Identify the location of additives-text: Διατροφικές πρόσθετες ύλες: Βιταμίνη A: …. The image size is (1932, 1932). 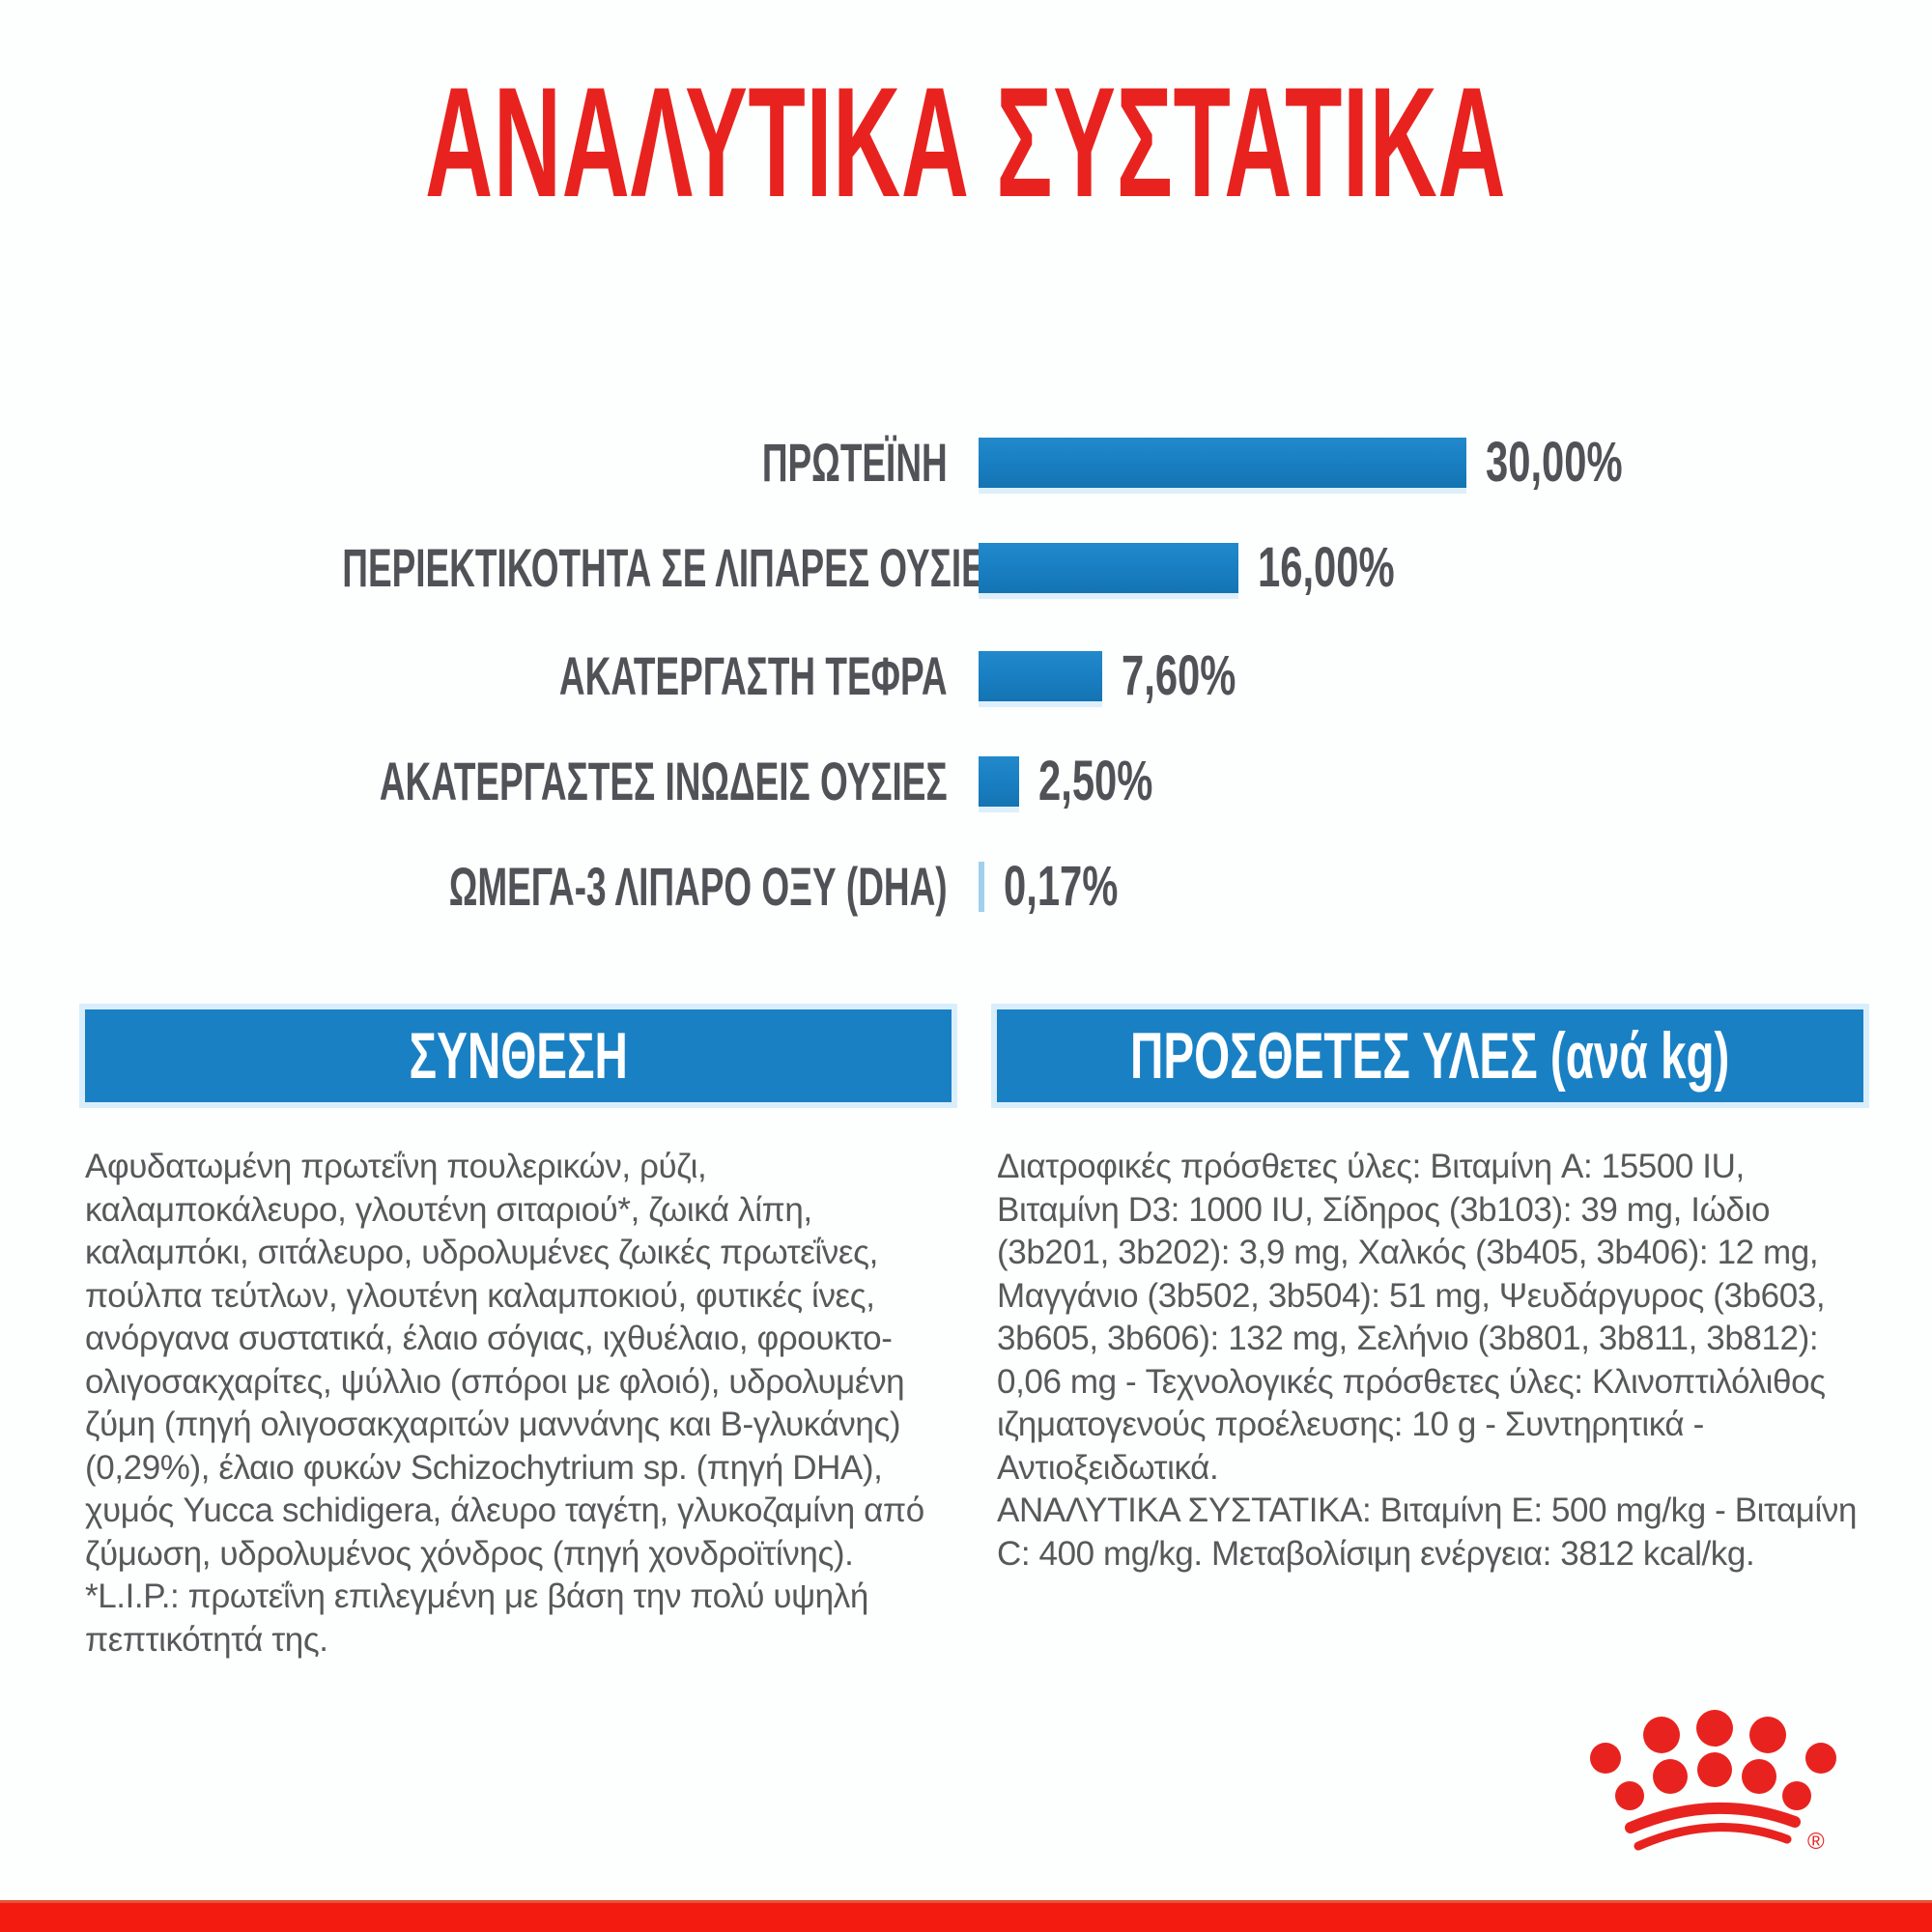
(1436, 1361).